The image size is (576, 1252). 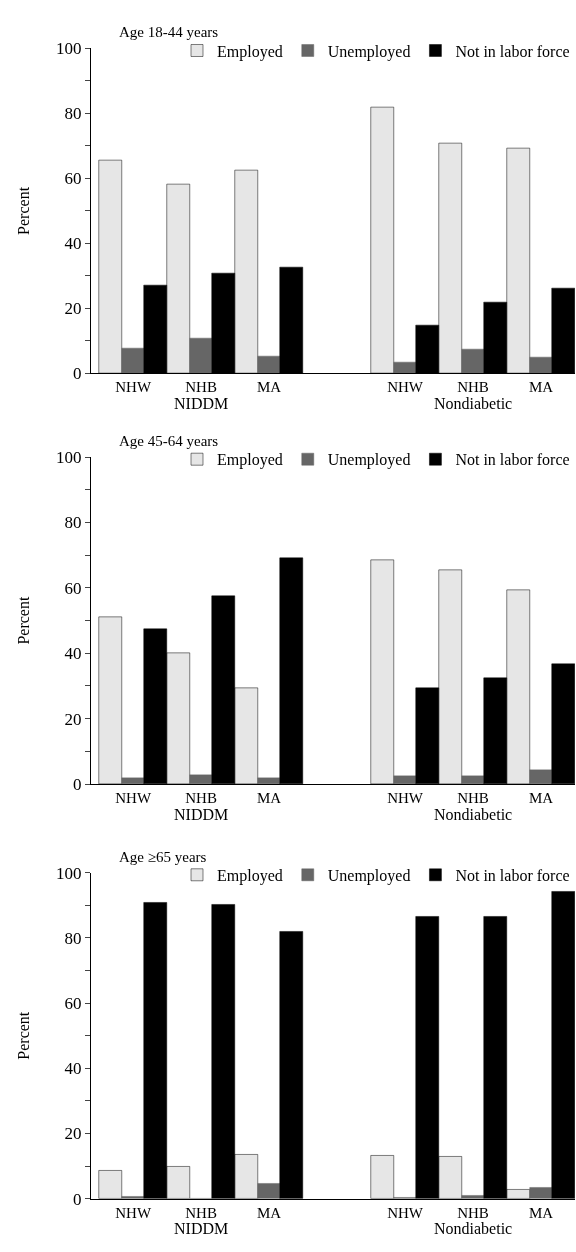 I want to click on chart-title: Age ≥65 years, so click(x=163, y=857).